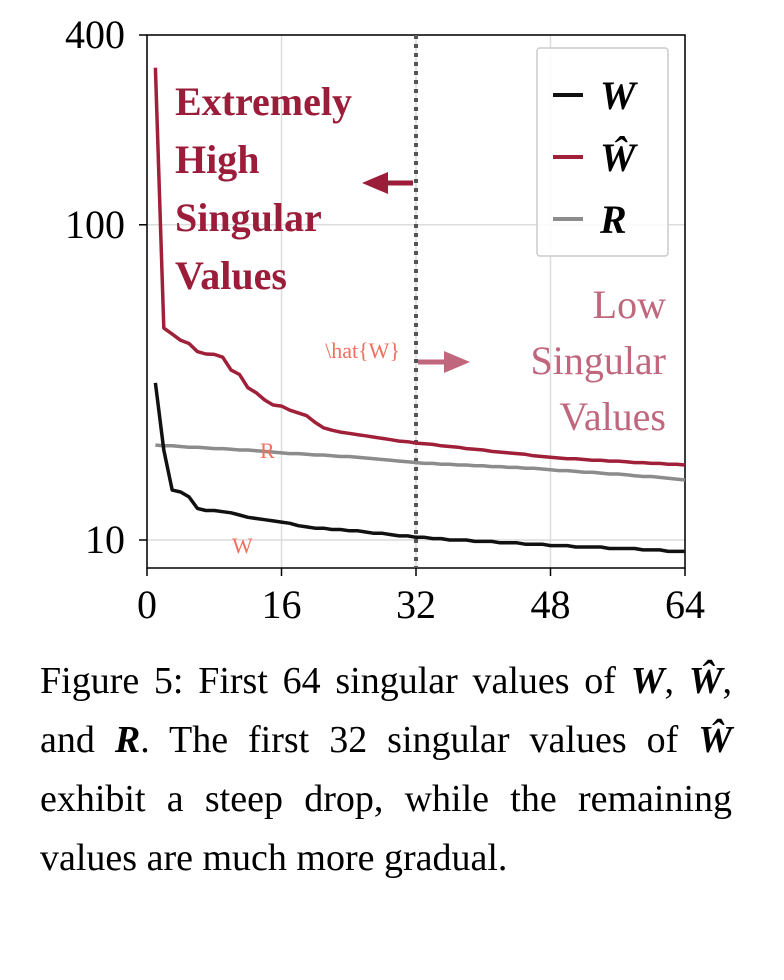 This screenshot has height=980, width=784. I want to click on y-tick-label: 100, so click(95, 224).